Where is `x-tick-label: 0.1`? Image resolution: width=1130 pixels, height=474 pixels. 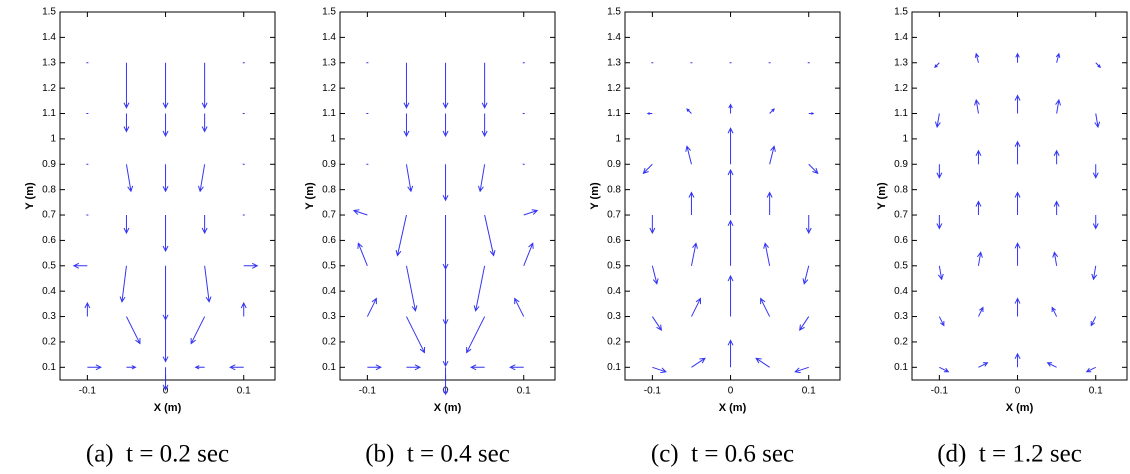
x-tick-label: 0.1 is located at coordinates (809, 391).